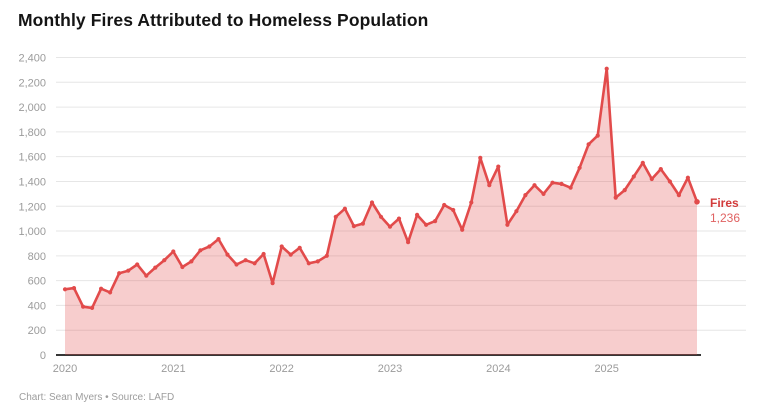  What do you see at coordinates (32, 133) in the screenshot?
I see `y-tick-label: 1,800` at bounding box center [32, 133].